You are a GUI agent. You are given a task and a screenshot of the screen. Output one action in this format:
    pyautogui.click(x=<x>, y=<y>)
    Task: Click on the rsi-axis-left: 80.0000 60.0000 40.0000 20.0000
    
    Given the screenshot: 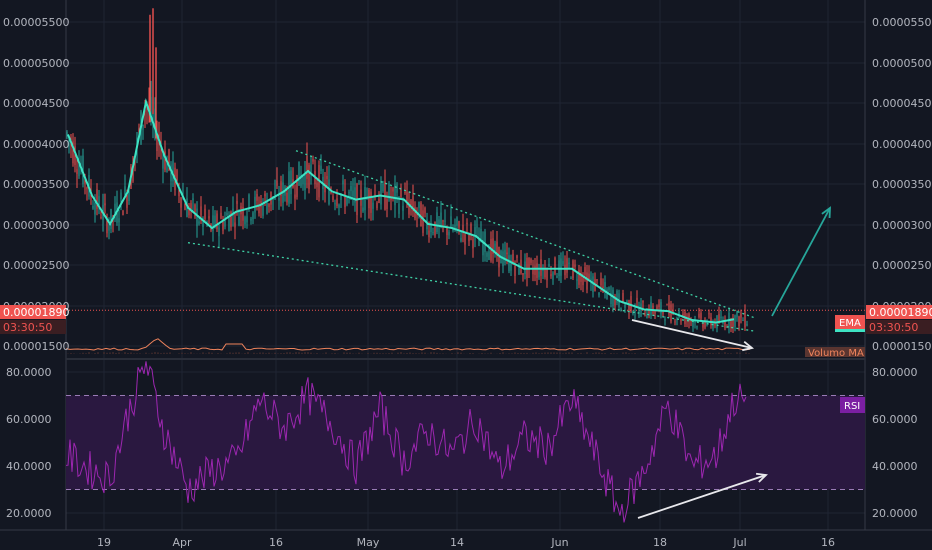 What is the action you would take?
    pyautogui.click(x=29, y=443)
    